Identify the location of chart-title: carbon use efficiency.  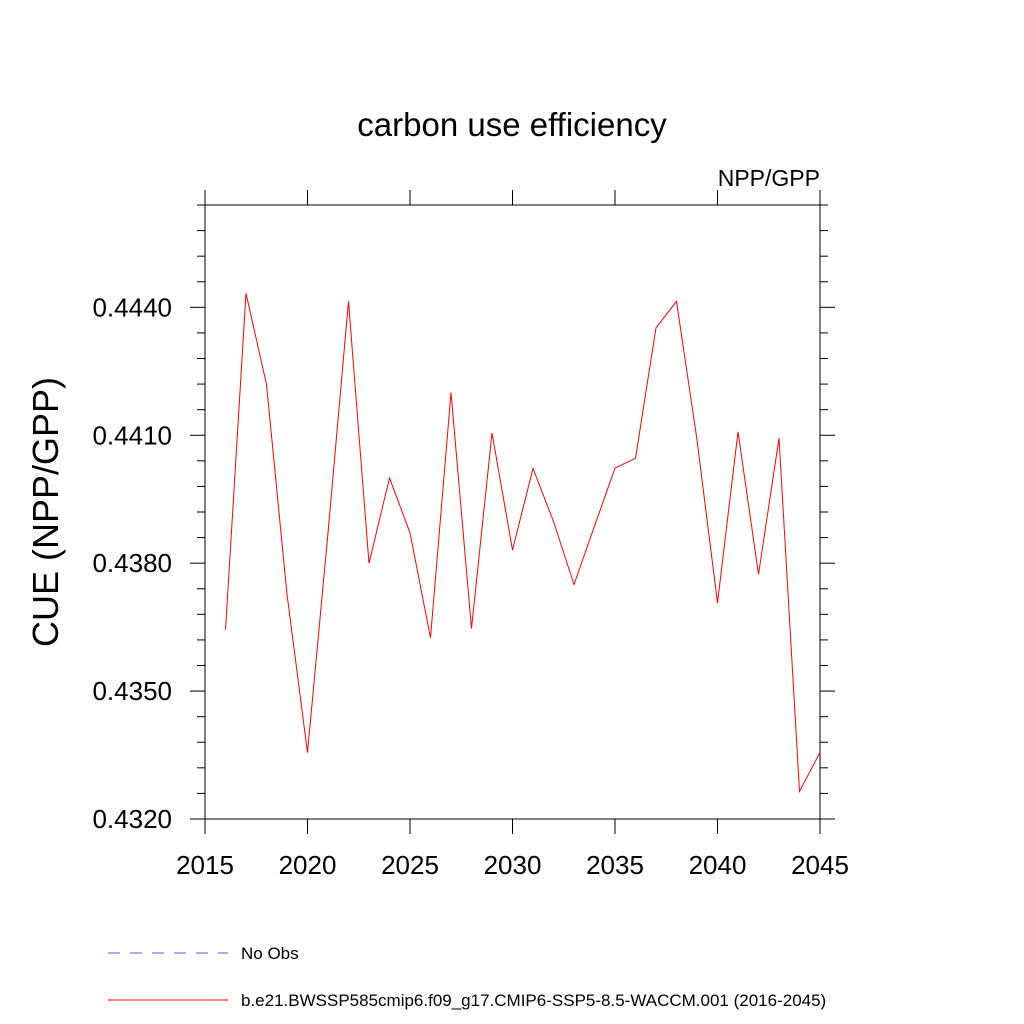
(512, 124).